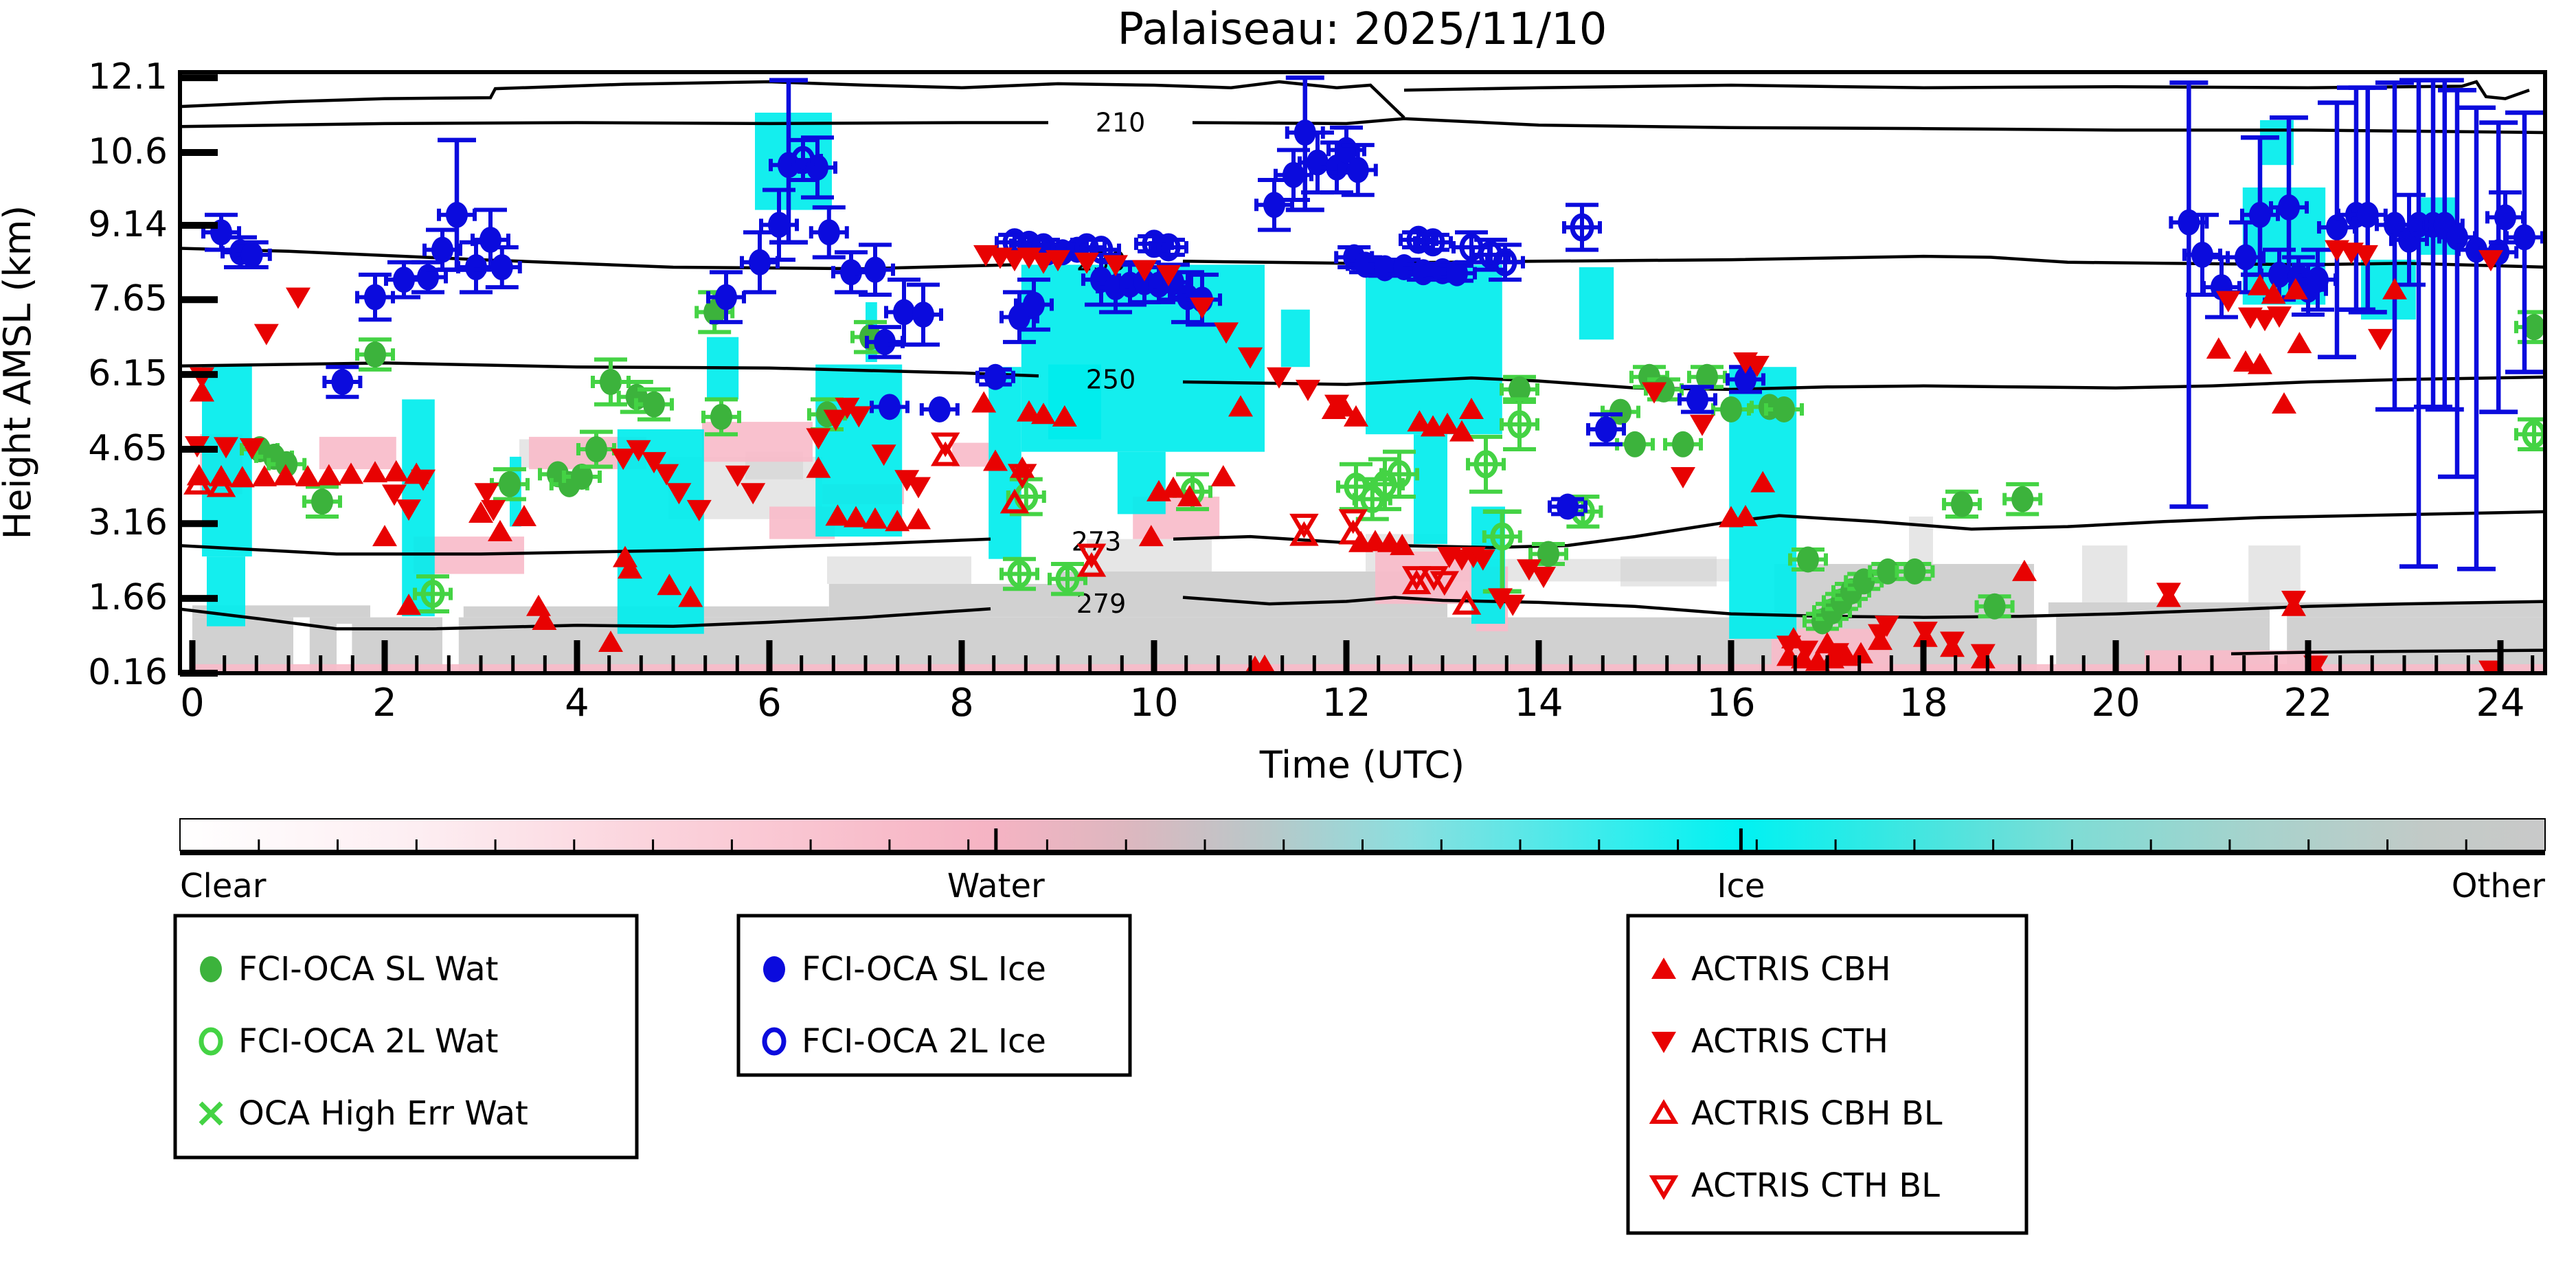 The height and width of the screenshot is (1288, 2576). I want to click on series-fci-oca-2l-ice, so click(1192, 209).